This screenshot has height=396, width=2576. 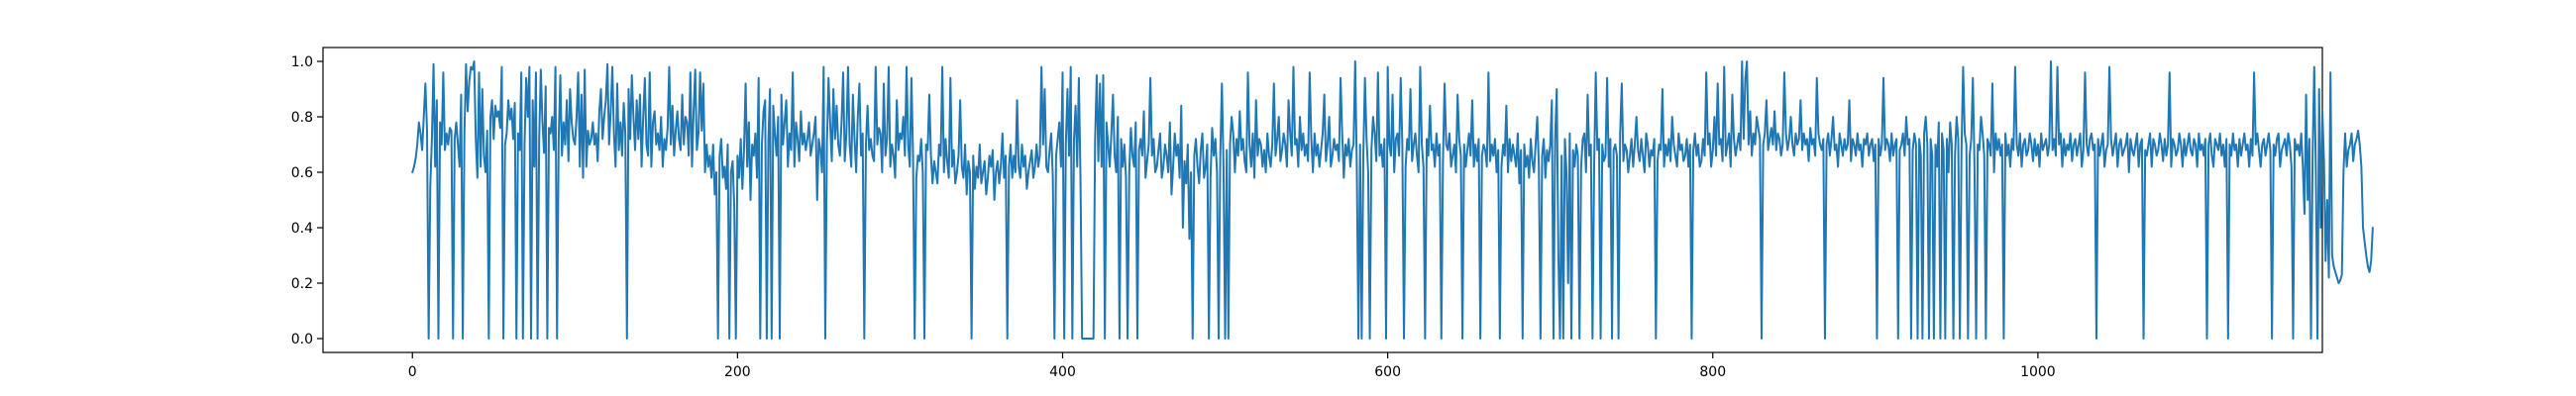 I want to click on y-axis: 0.0 0.2 0.4 0.6 0.8 1.0, so click(x=307, y=200).